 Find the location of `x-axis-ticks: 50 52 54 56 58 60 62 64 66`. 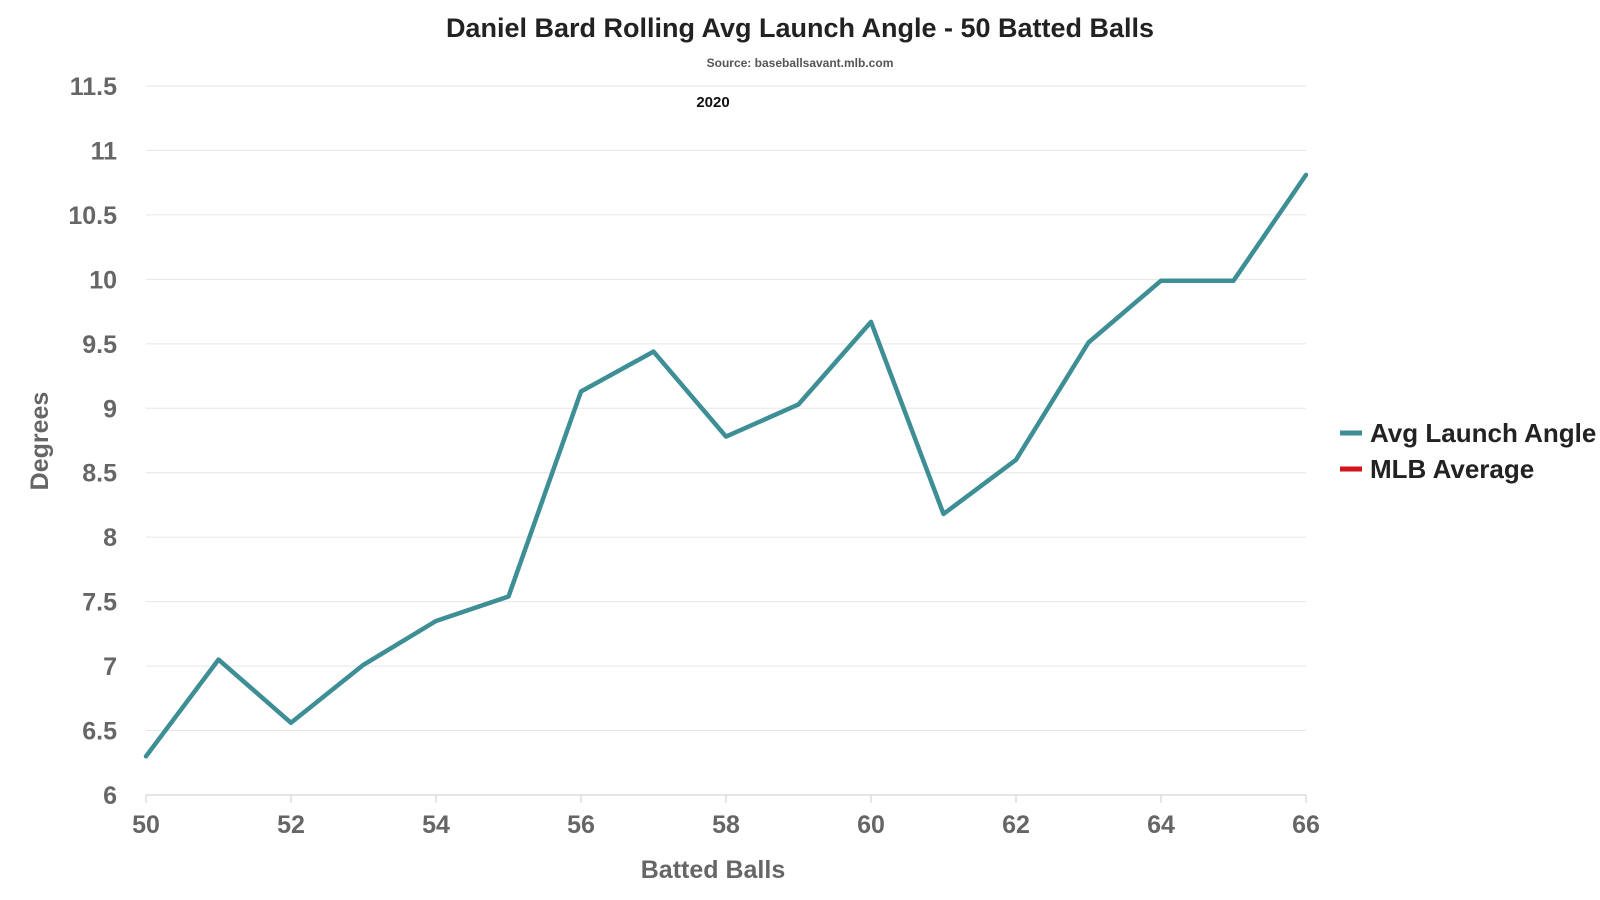

x-axis-ticks: 50 52 54 56 58 60 62 64 66 is located at coordinates (726, 817).